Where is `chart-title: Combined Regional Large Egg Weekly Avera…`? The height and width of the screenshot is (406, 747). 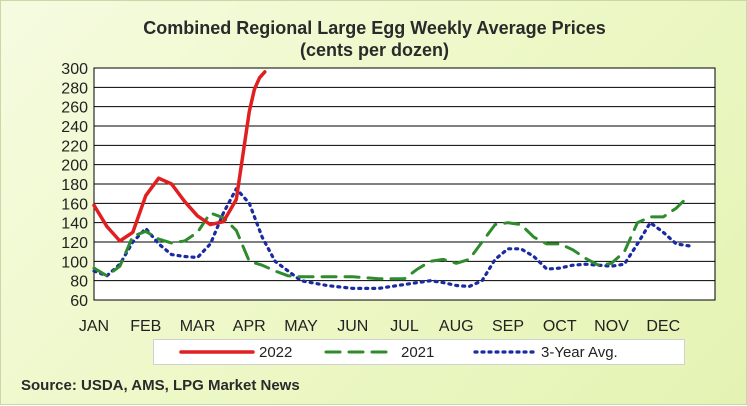 chart-title: Combined Regional Large Egg Weekly Avera… is located at coordinates (374, 39).